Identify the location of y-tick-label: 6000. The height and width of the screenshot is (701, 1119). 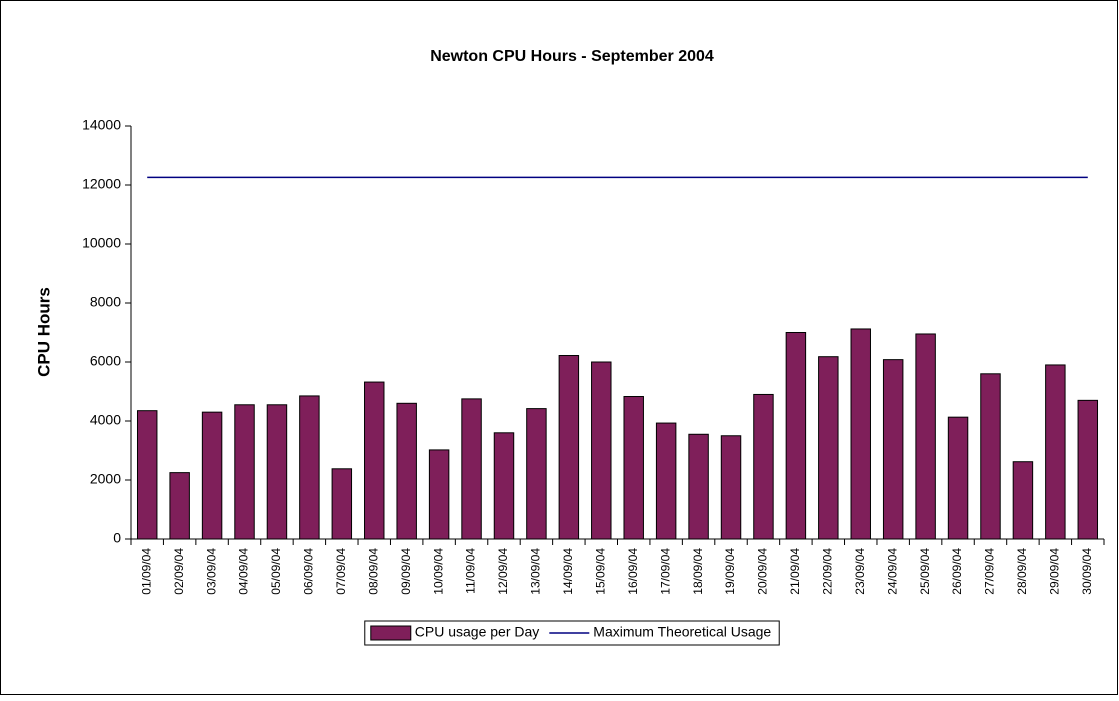
(105, 361).